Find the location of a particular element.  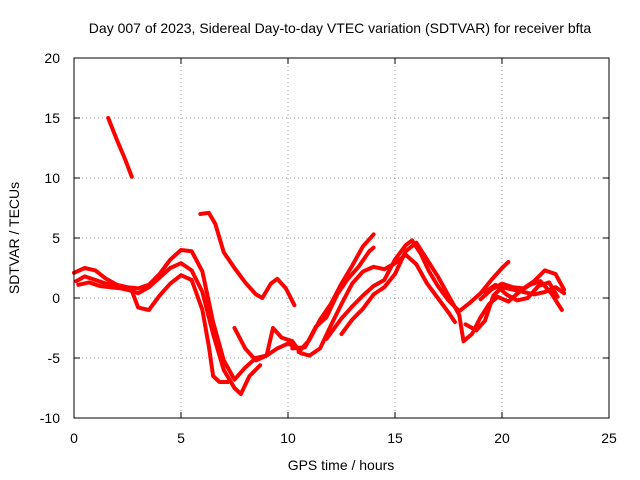

y-tick-label: 0 is located at coordinates (56, 298).